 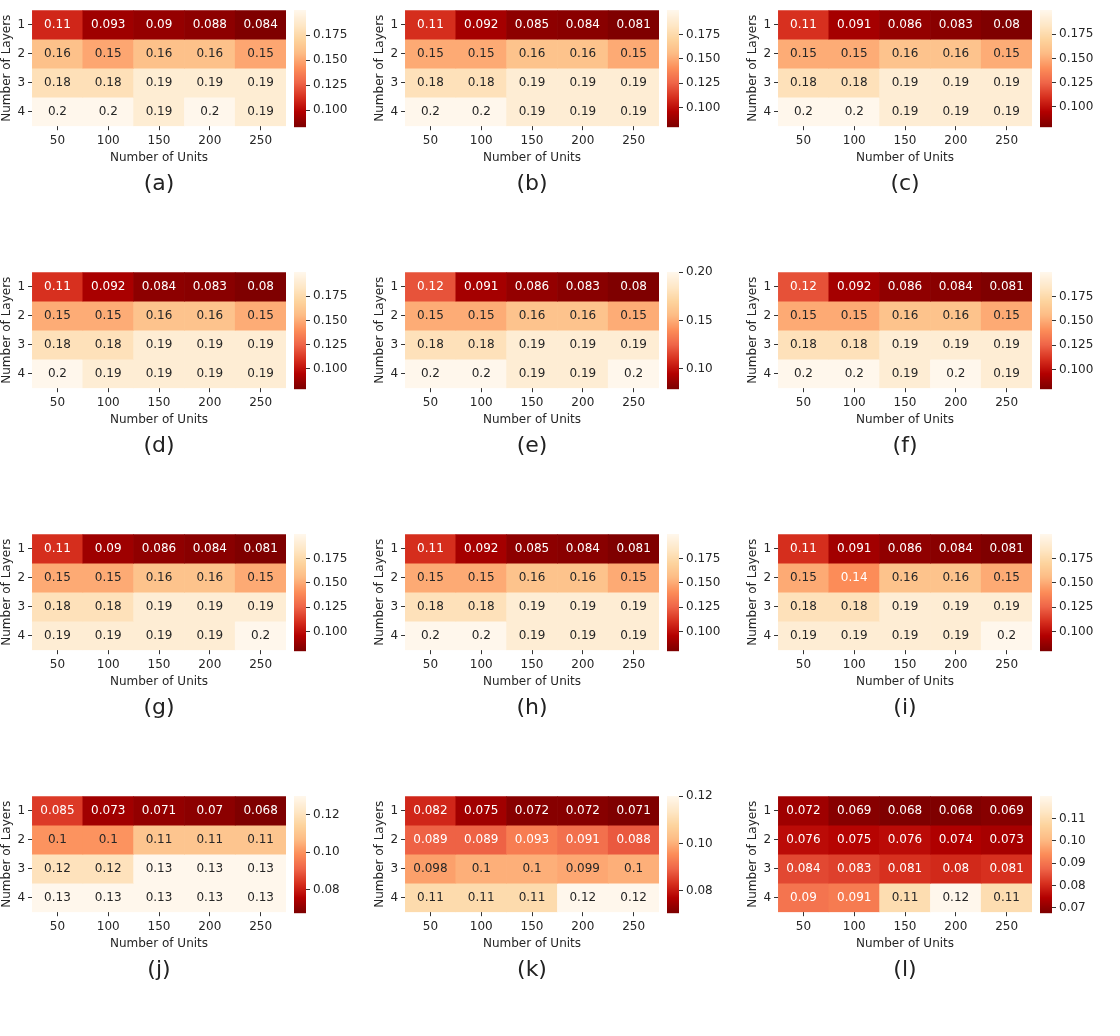 I want to click on color-bar-label: 0.08, so click(x=326, y=888).